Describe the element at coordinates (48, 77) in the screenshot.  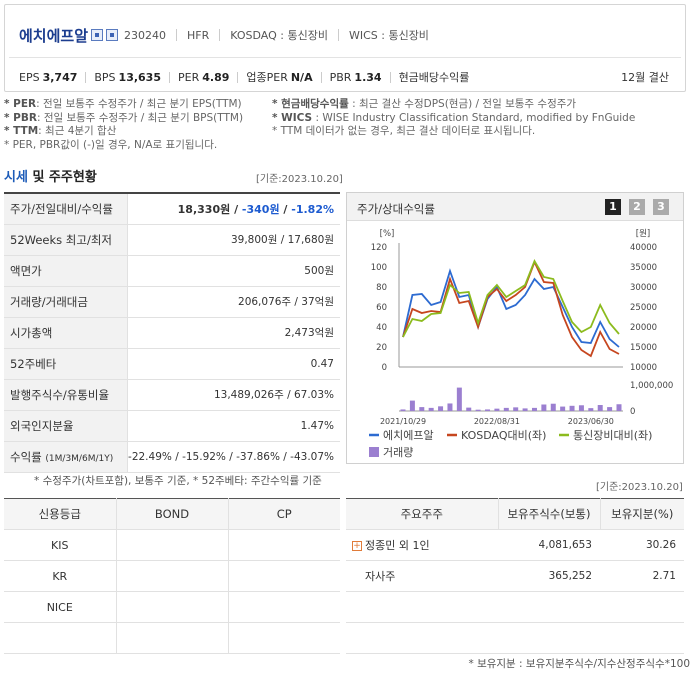
I see `metric-eps: EPS 3,747` at that location.